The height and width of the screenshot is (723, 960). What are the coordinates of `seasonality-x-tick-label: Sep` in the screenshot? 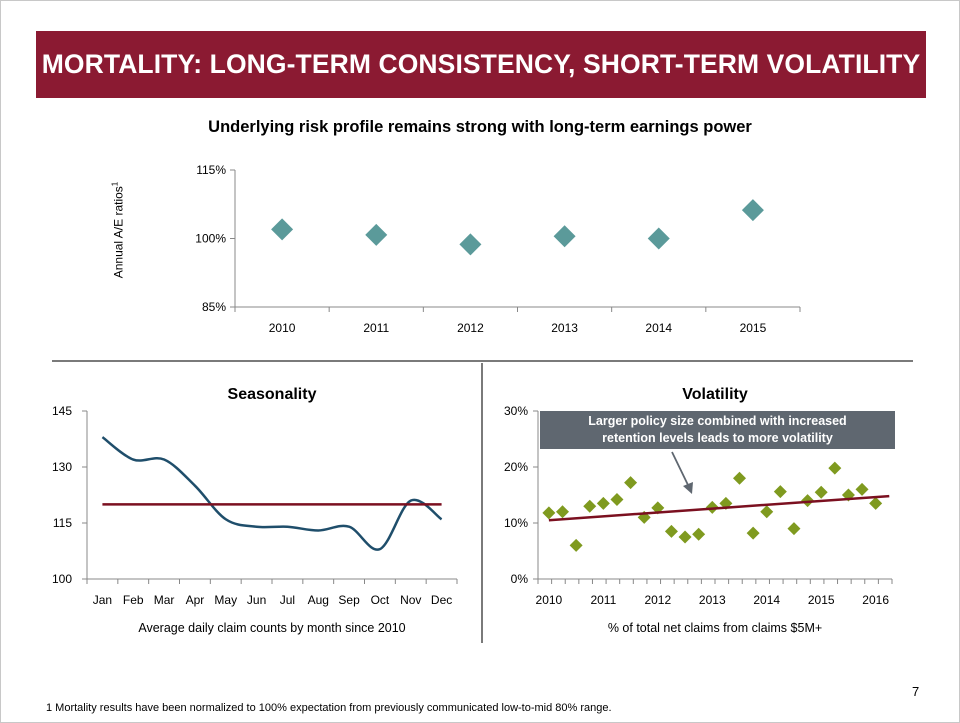 It's located at (349, 600).